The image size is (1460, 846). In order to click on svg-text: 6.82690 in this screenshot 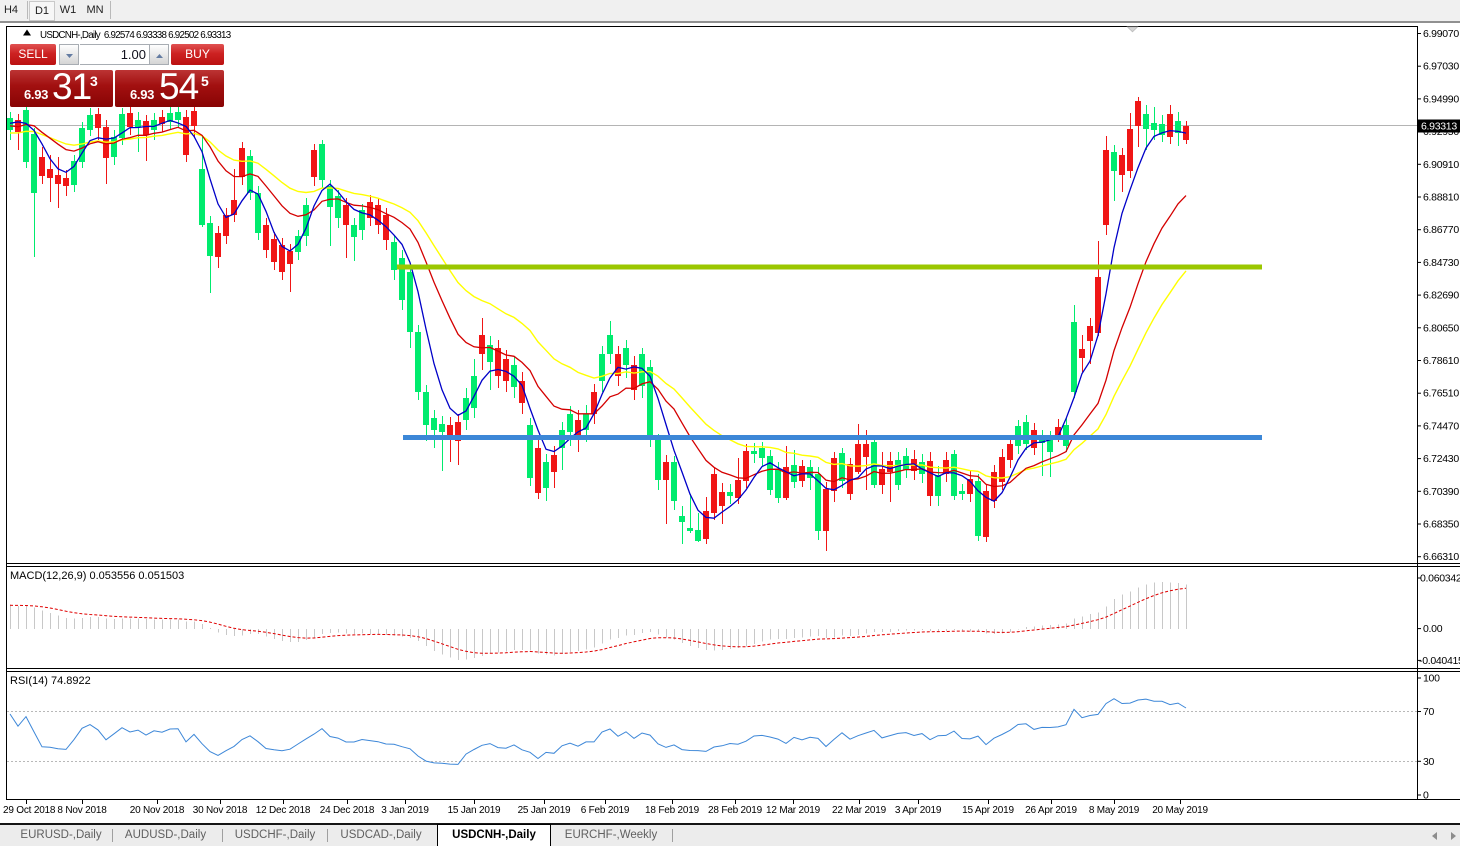, I will do `click(1441, 296)`.